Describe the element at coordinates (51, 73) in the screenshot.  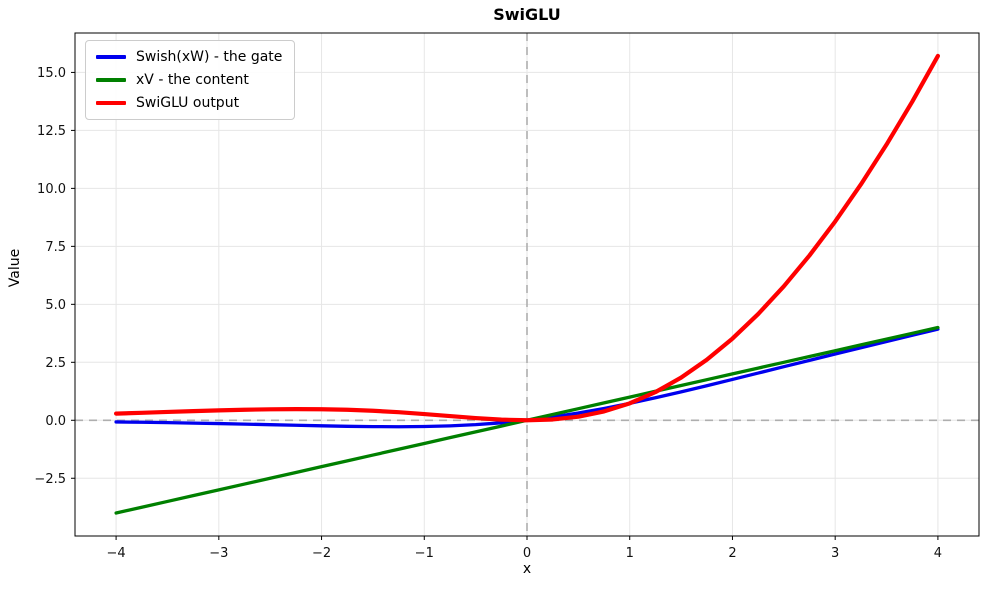
I see `y-tick-label: 15.0` at that location.